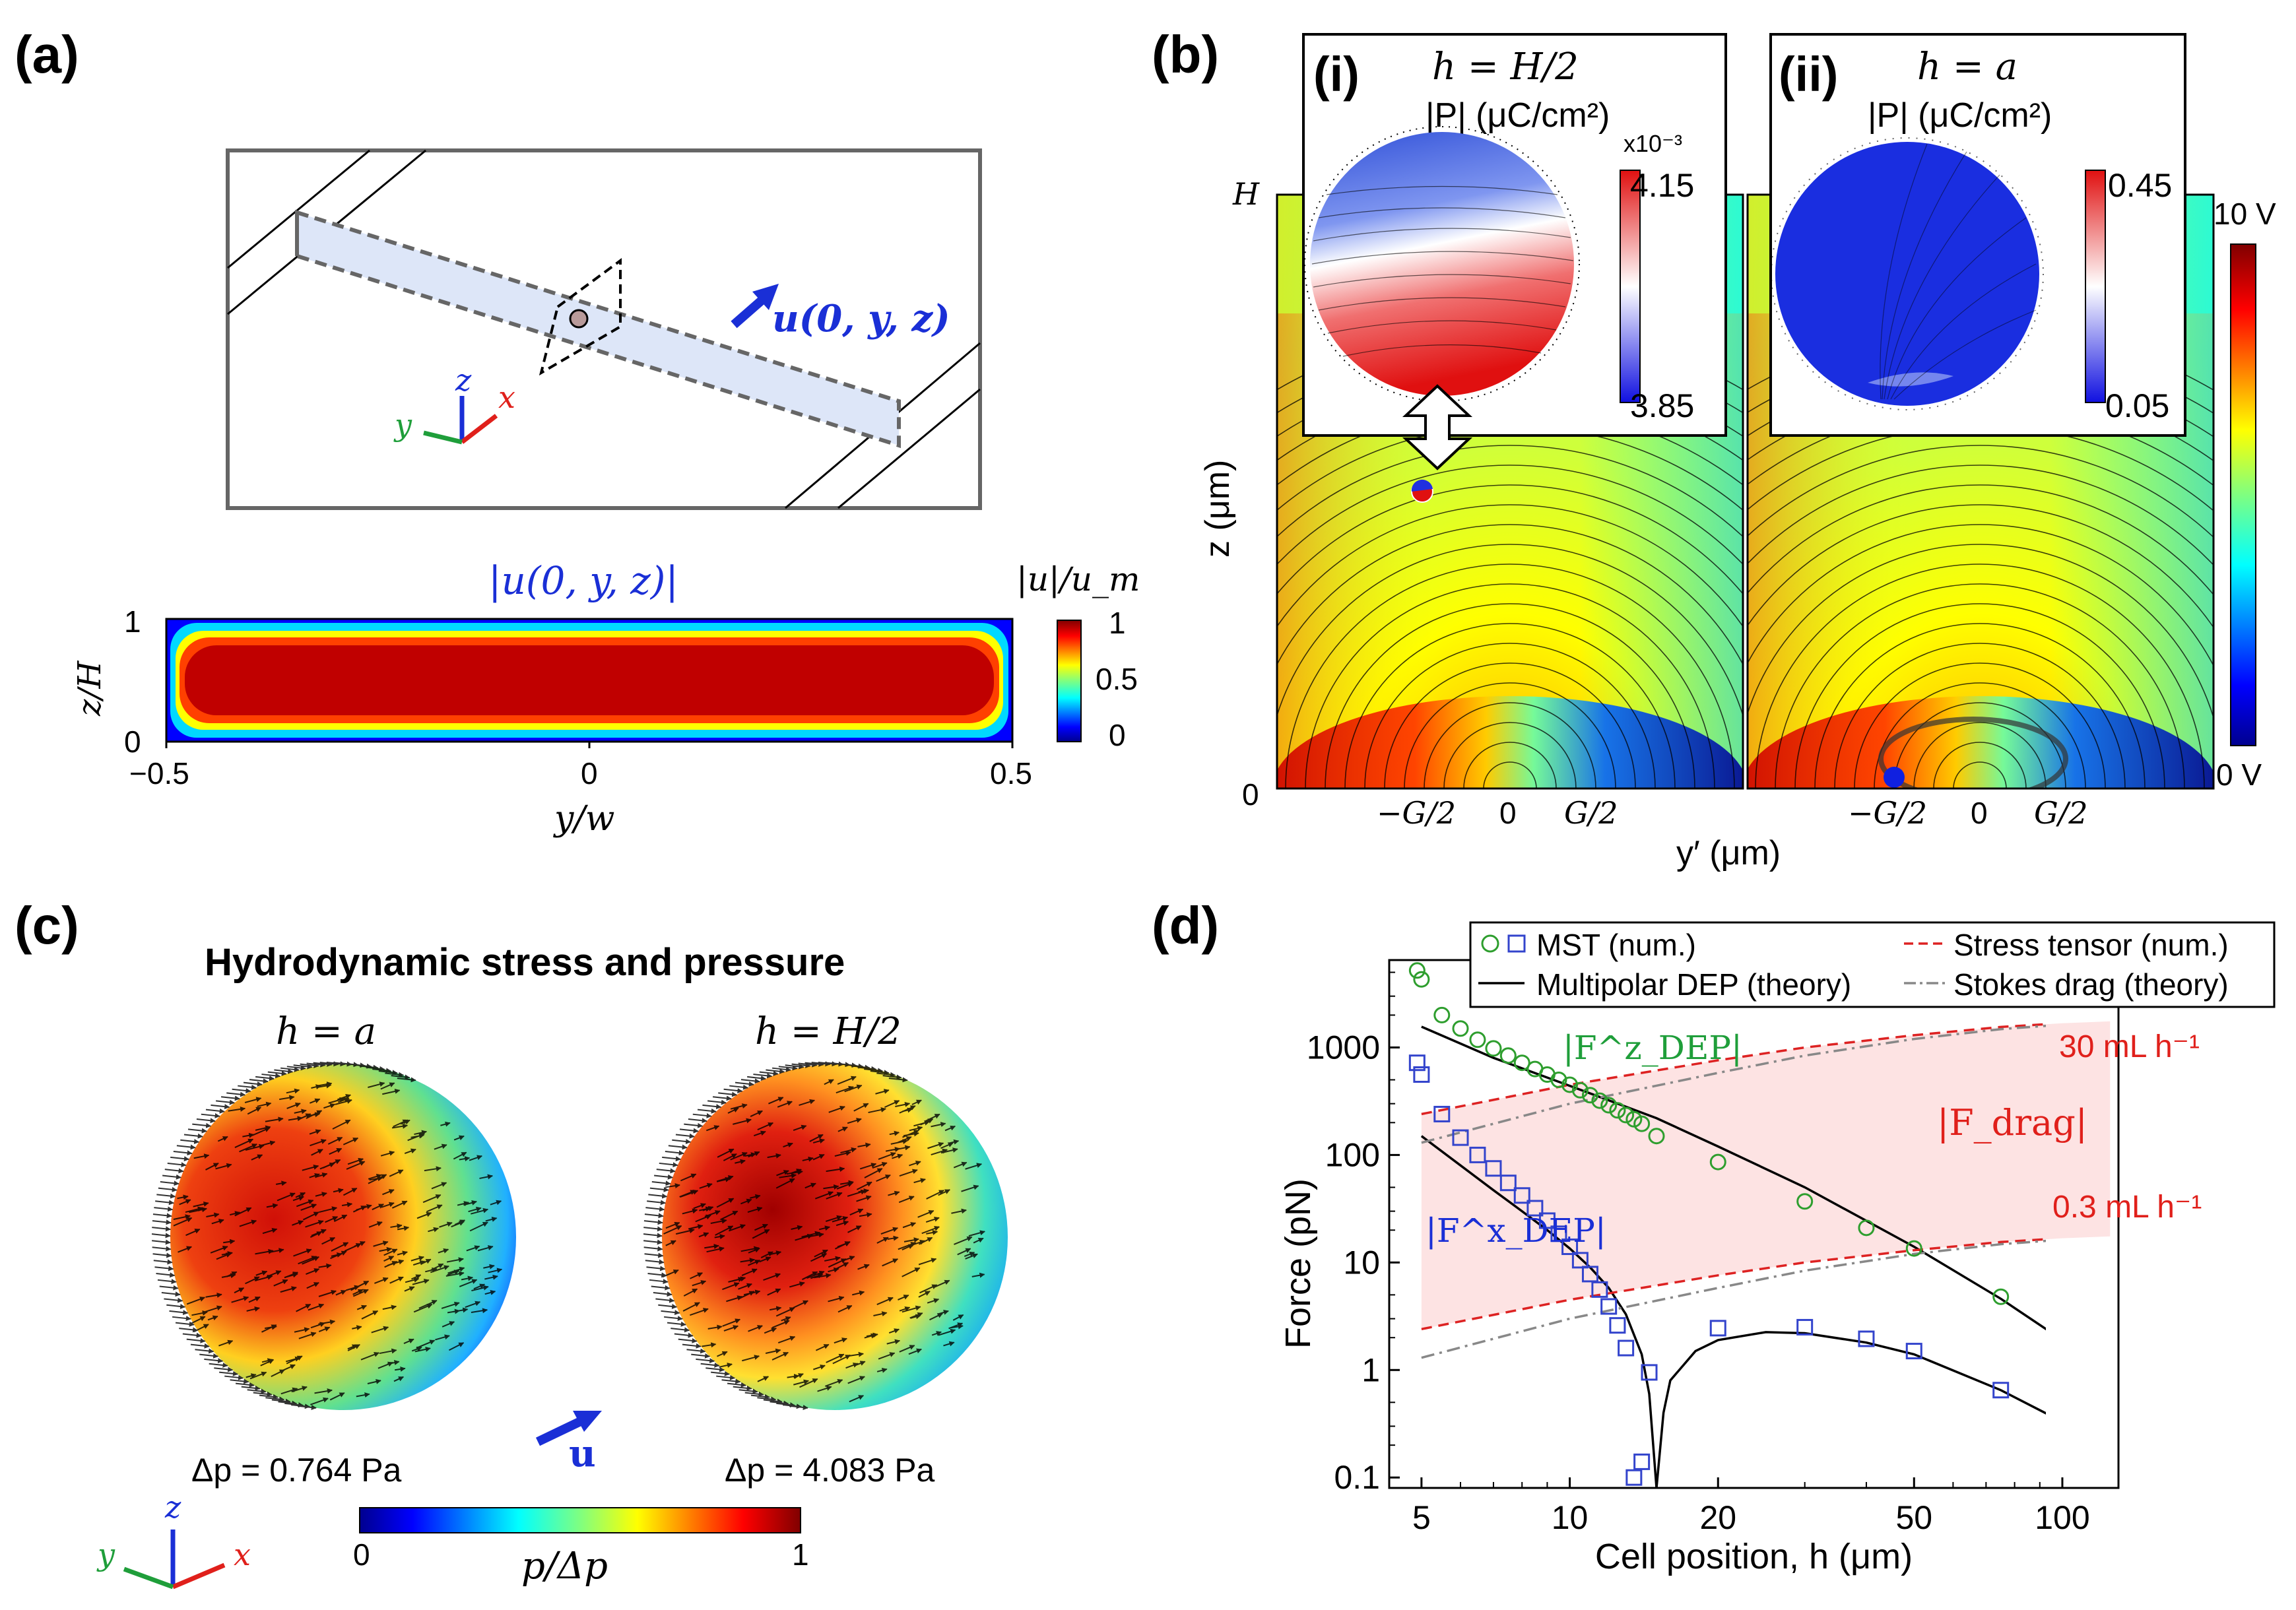 Image resolution: width=2296 pixels, height=1610 pixels. I want to click on x-tick-label: 100, so click(2062, 1517).